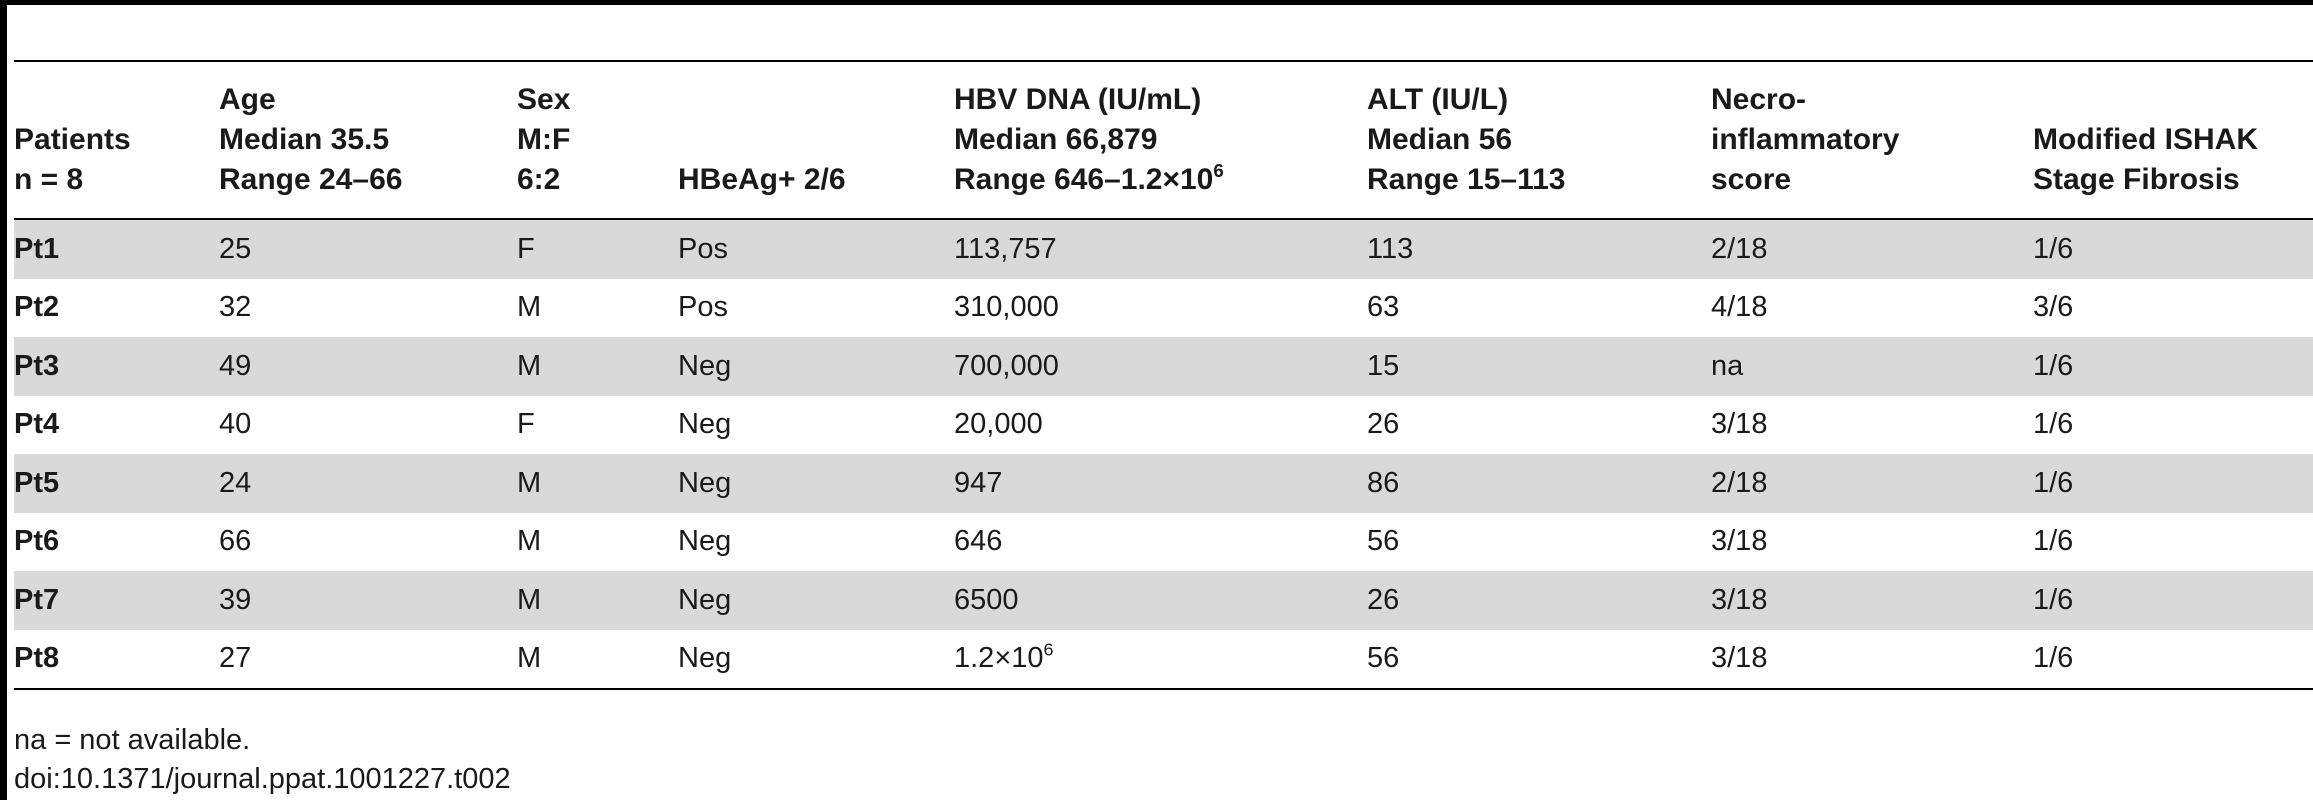 Image resolution: width=2313 pixels, height=800 pixels. What do you see at coordinates (37, 658) in the screenshot?
I see `cell-patient-value: Pt8` at bounding box center [37, 658].